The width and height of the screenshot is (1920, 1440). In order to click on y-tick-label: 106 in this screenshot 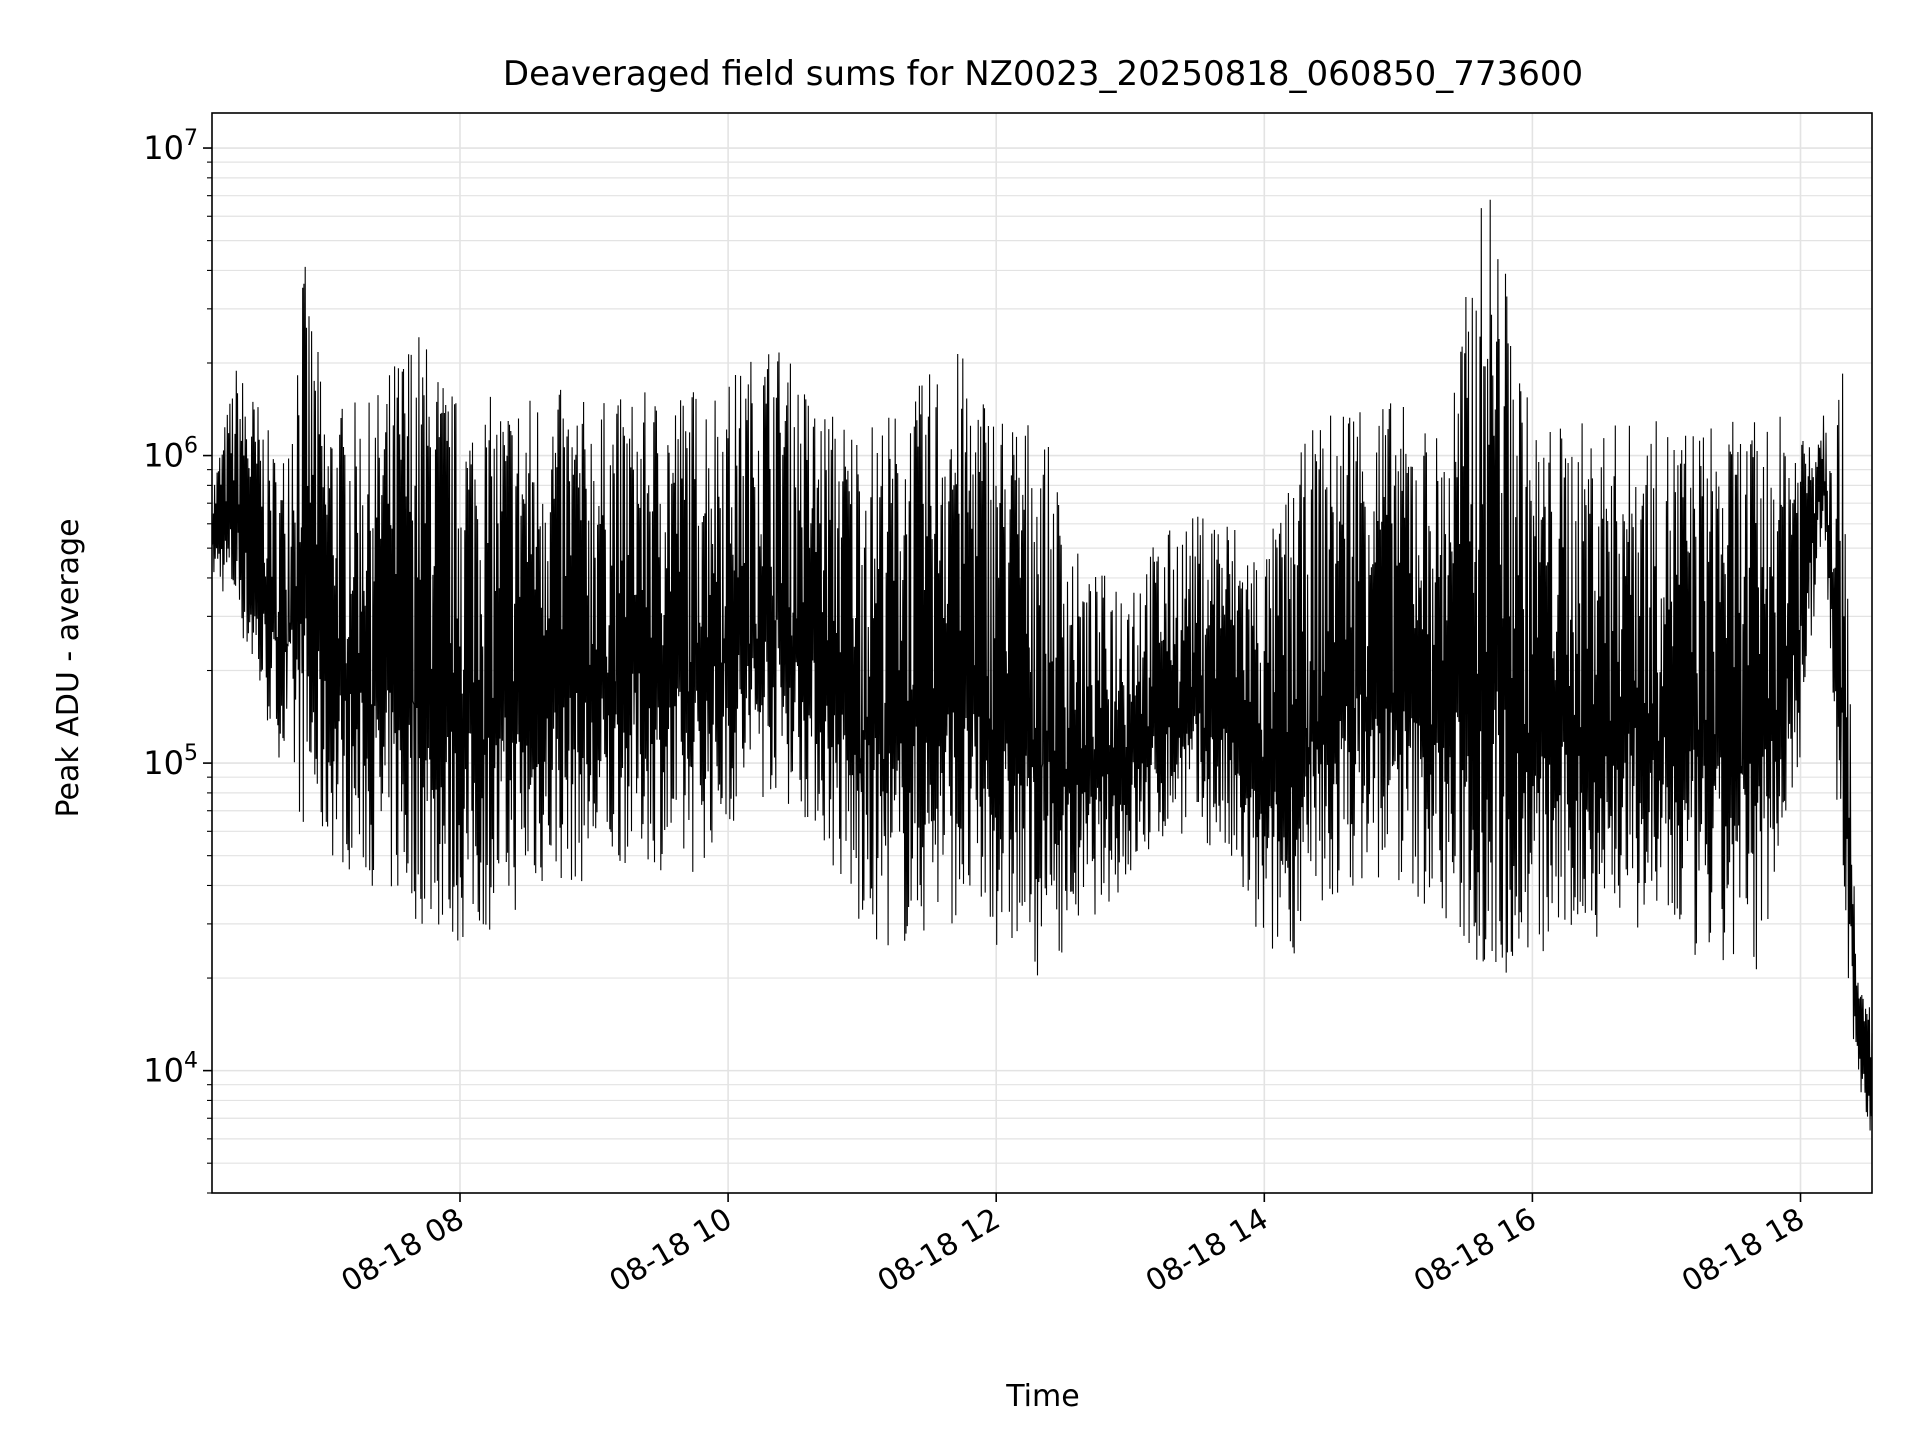, I will do `click(170, 454)`.